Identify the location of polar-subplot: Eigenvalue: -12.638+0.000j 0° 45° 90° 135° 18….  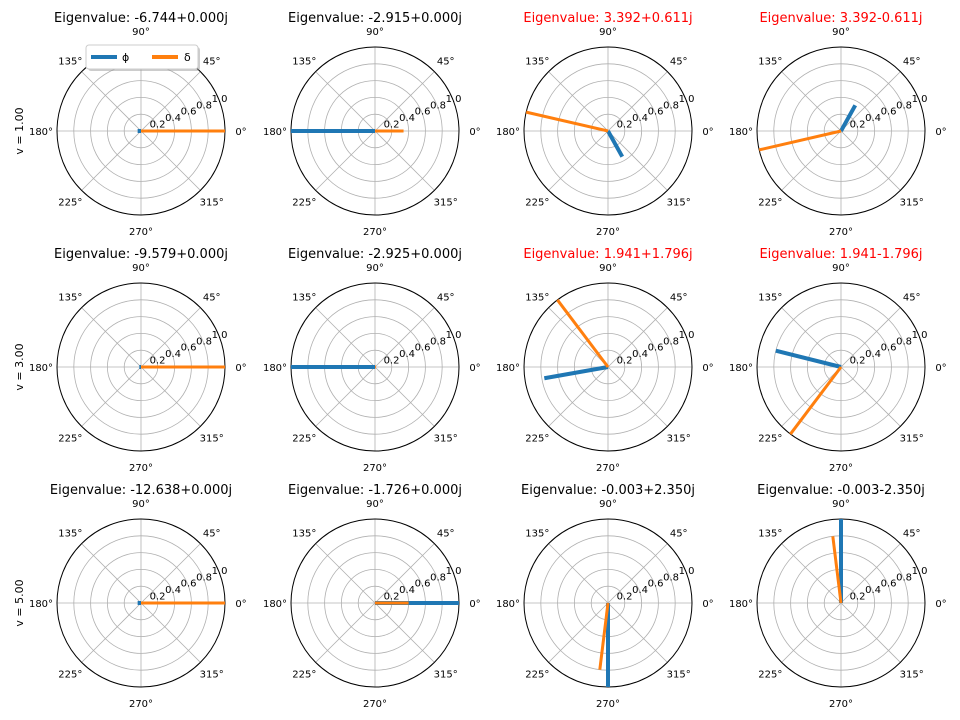
(138, 596).